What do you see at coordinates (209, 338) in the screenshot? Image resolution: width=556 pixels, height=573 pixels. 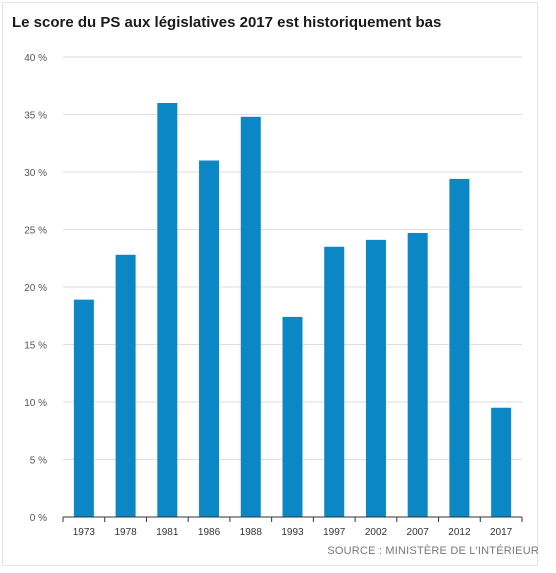 I see `bar-1986` at bounding box center [209, 338].